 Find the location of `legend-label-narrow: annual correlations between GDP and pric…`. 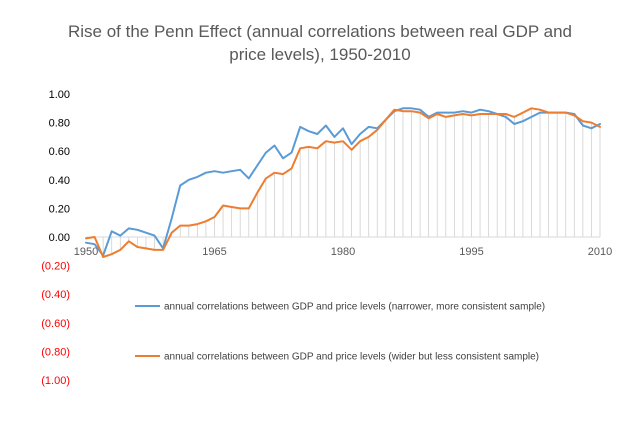

legend-label-narrow: annual correlations between GDP and pric… is located at coordinates (354, 307).